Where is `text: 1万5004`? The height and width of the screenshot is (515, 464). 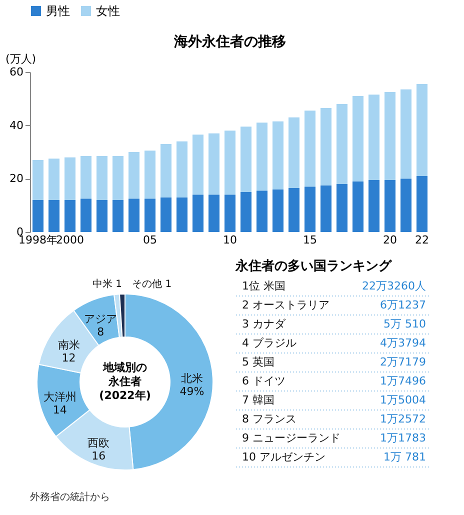
text: 1万5004 is located at coordinates (403, 400).